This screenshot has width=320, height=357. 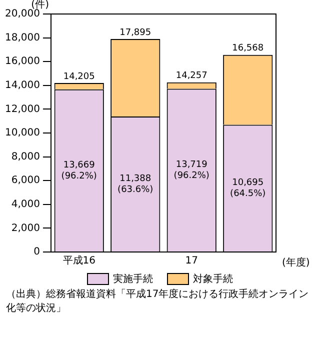 What do you see at coordinates (22, 38) in the screenshot?
I see `y-tick-label: 18,000` at bounding box center [22, 38].